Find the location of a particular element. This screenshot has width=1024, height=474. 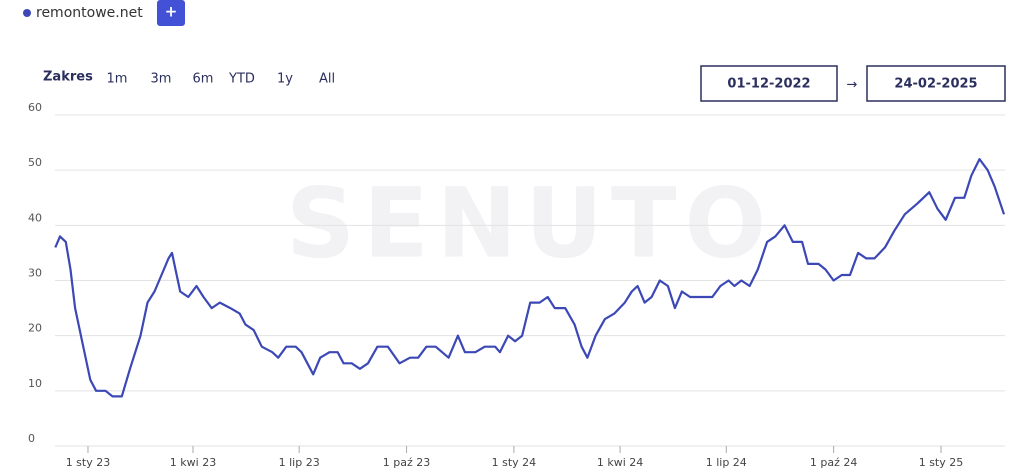

range-button: 6m is located at coordinates (203, 79).